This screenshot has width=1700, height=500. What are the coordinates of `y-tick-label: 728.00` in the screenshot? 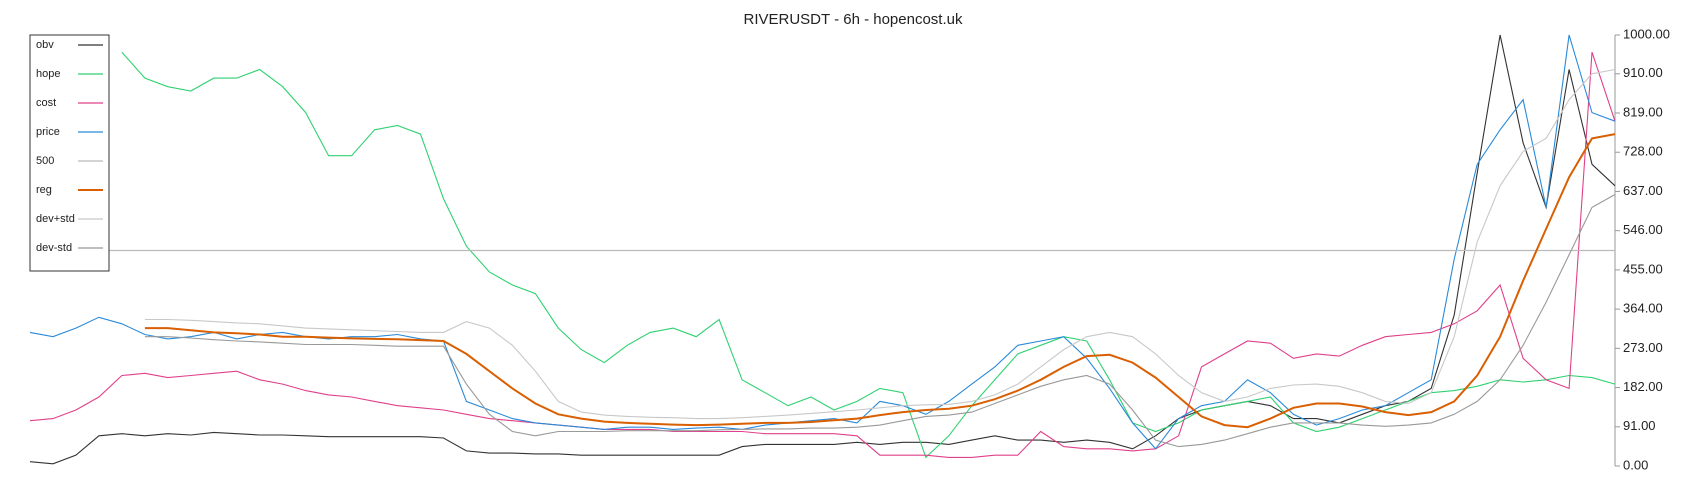 It's located at (1643, 151).